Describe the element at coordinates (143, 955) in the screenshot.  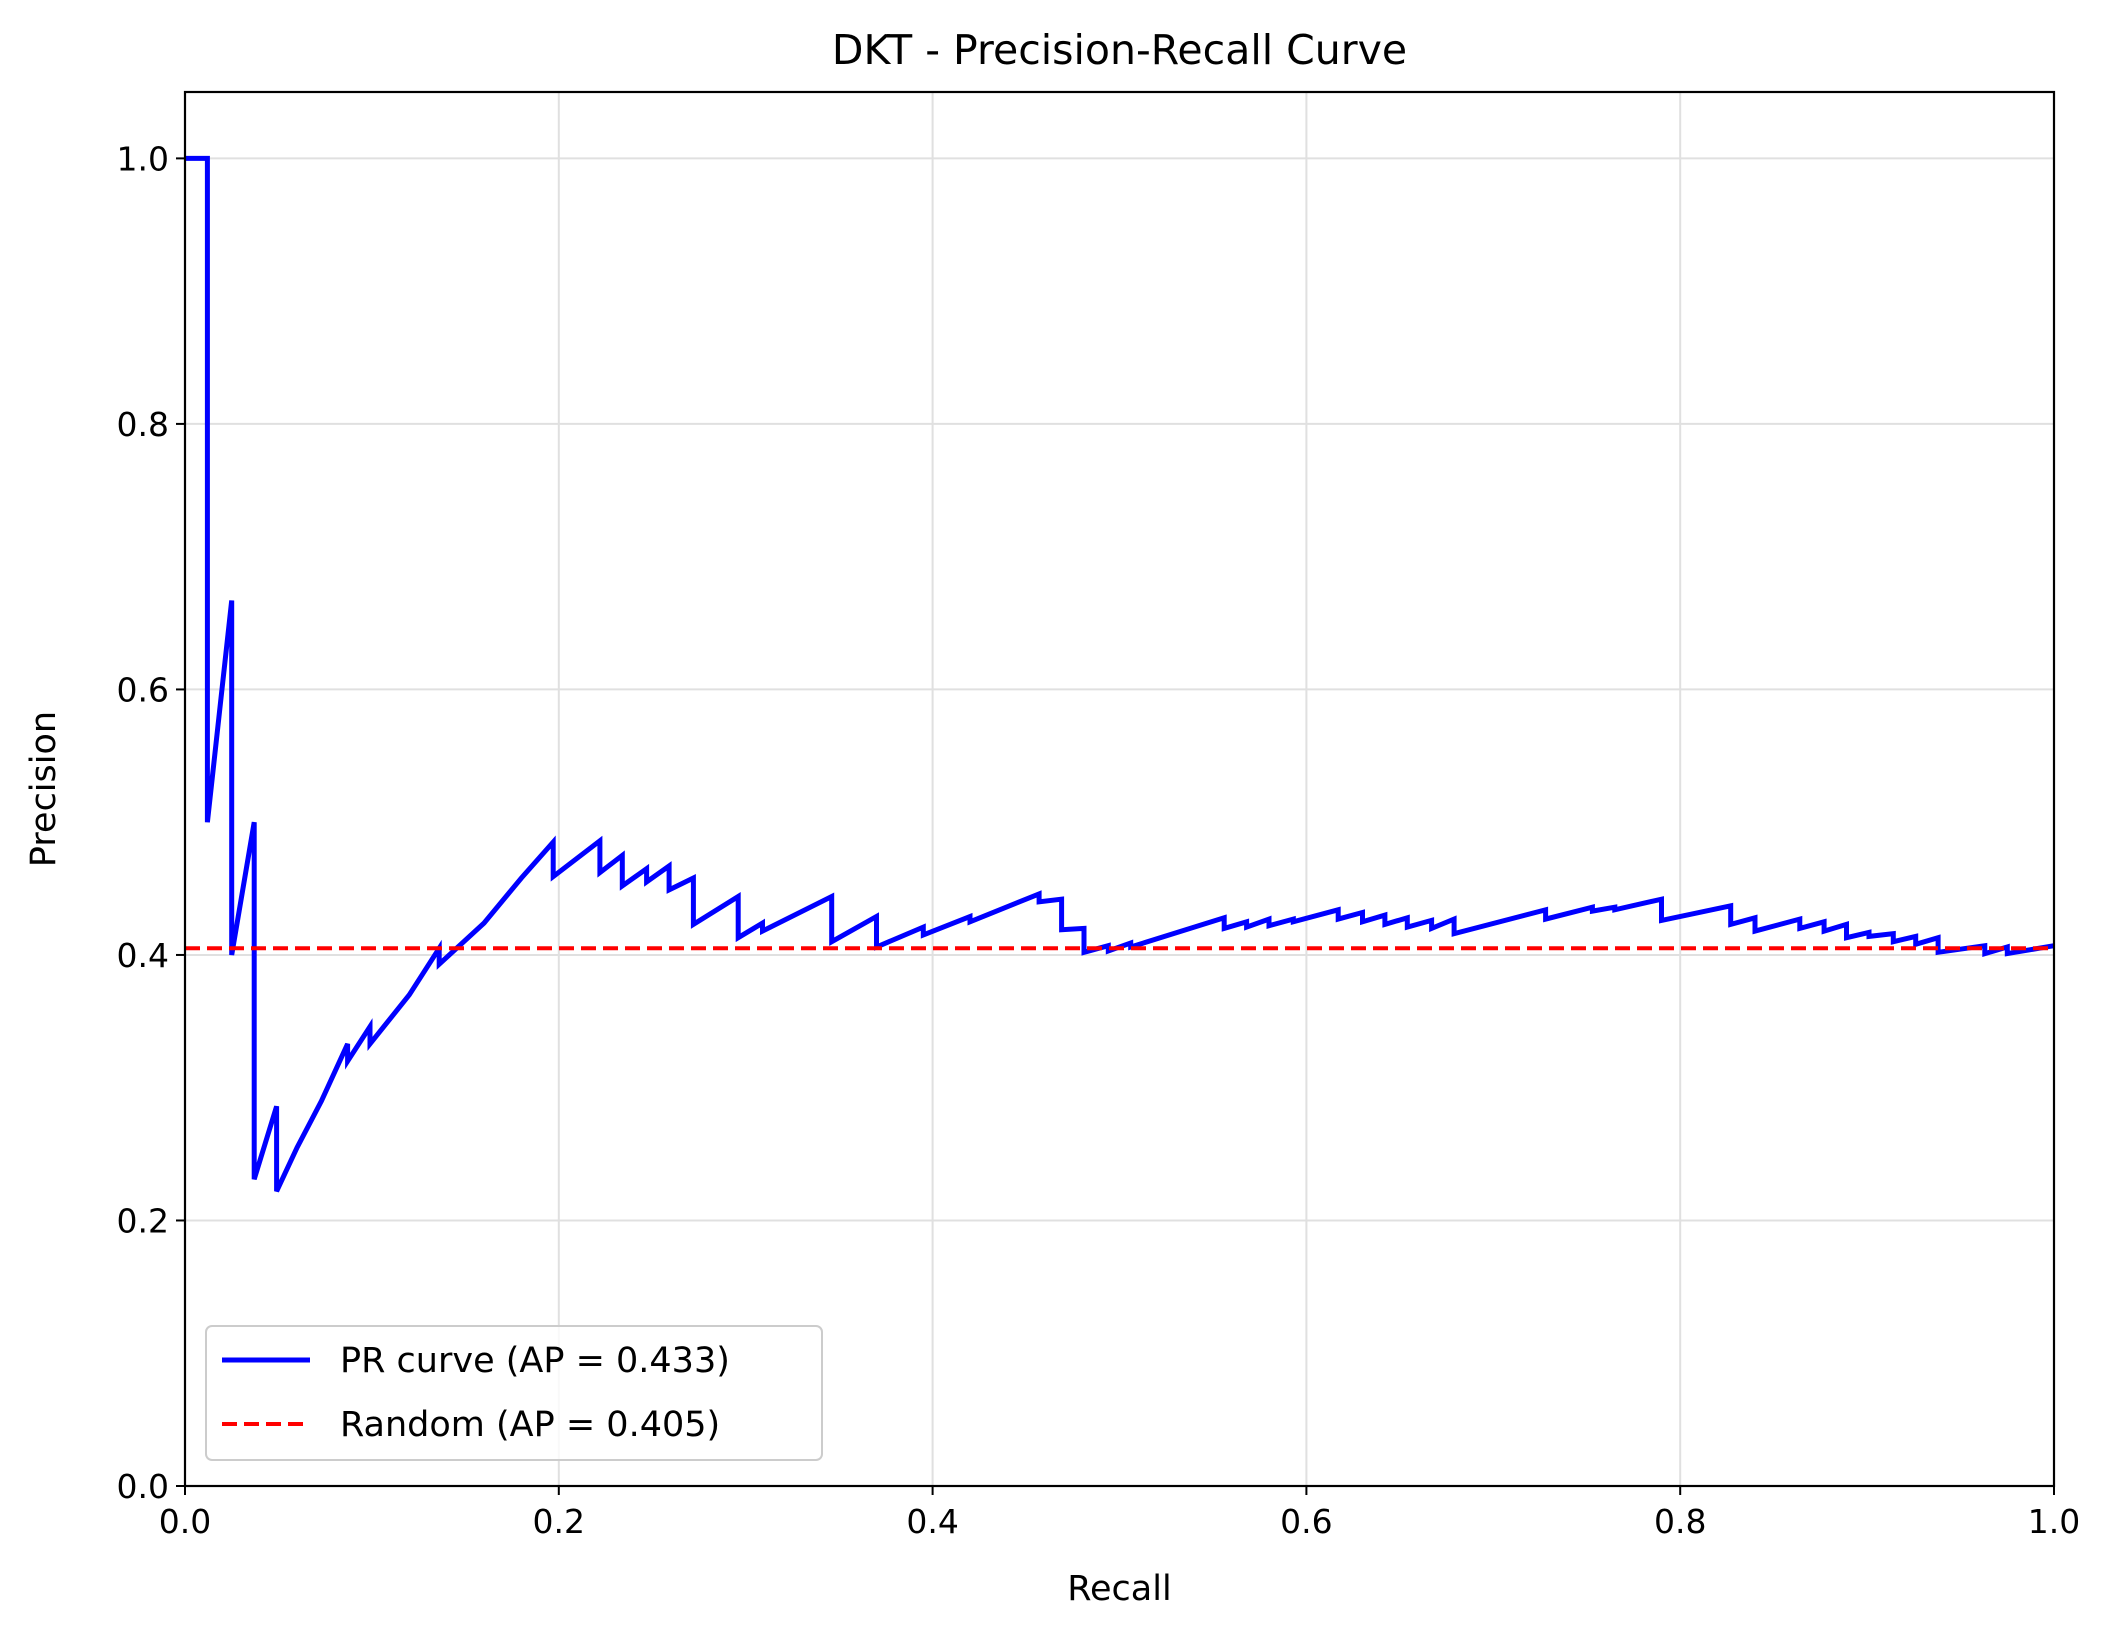
I see `y-tick-label: 0.4` at that location.